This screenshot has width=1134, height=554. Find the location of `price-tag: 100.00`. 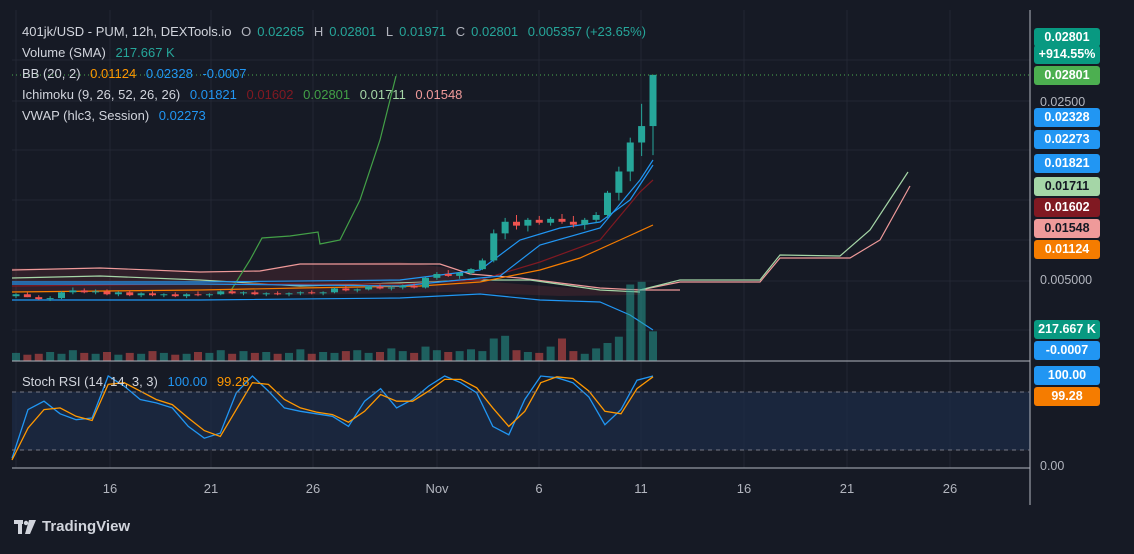

price-tag: 100.00 is located at coordinates (1067, 375).